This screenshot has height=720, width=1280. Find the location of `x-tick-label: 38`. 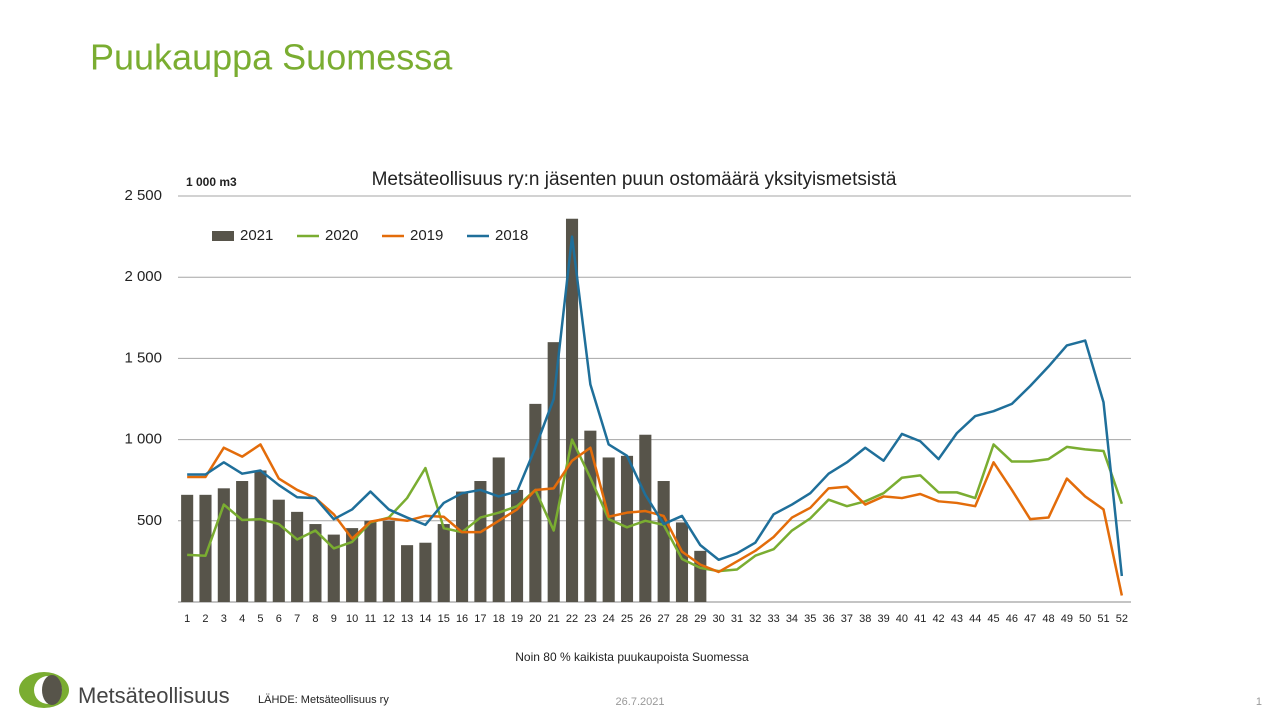

x-tick-label: 38 is located at coordinates (865, 619).